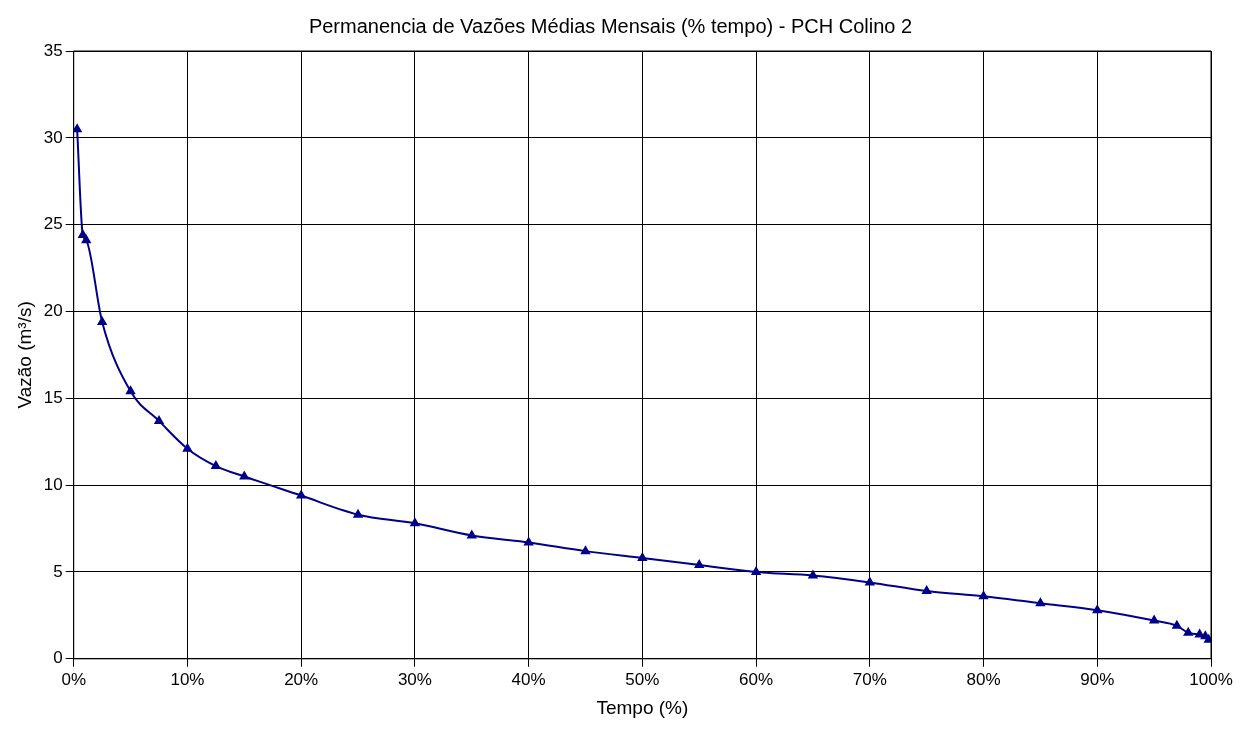  What do you see at coordinates (53, 50) in the screenshot?
I see `y-tick-label: 35` at bounding box center [53, 50].